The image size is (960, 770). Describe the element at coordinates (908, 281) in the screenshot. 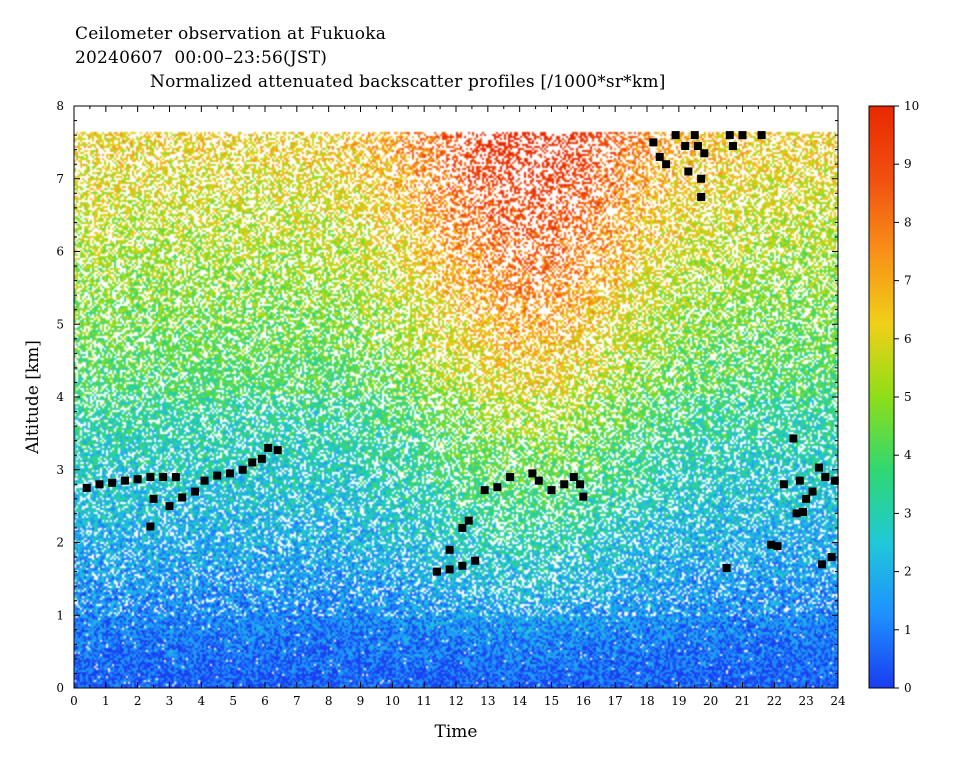

I see `colorbar-tick-label: 7` at that location.